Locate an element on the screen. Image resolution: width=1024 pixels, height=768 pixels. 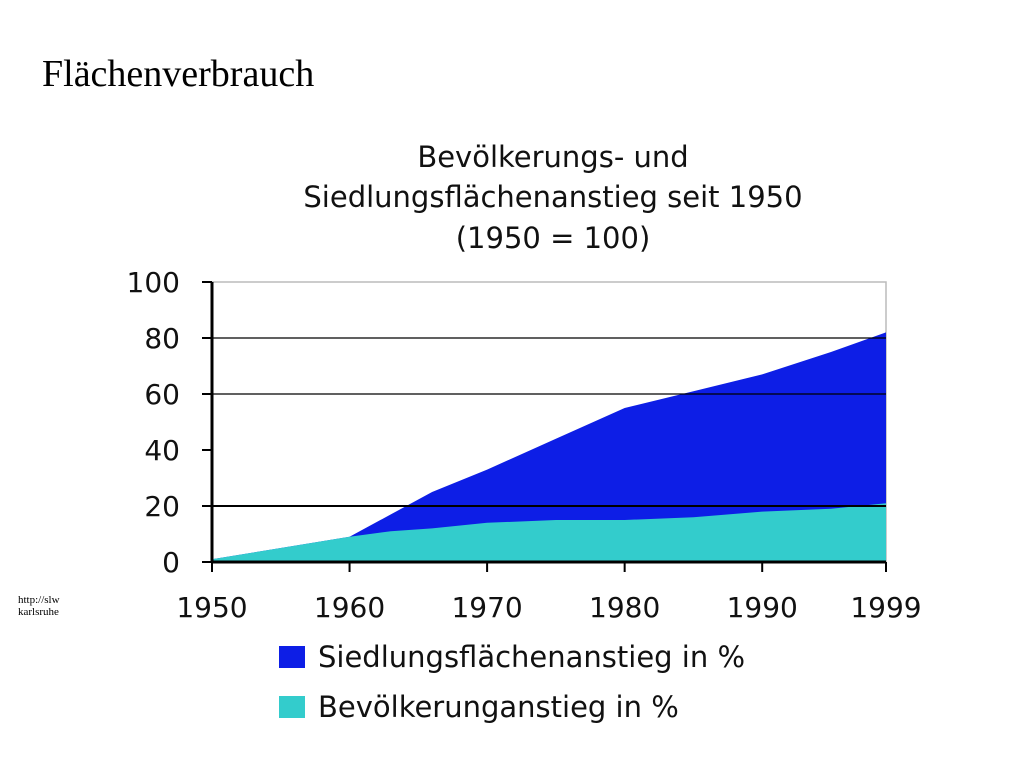
x-tick-label: 1970 is located at coordinates (486, 607).